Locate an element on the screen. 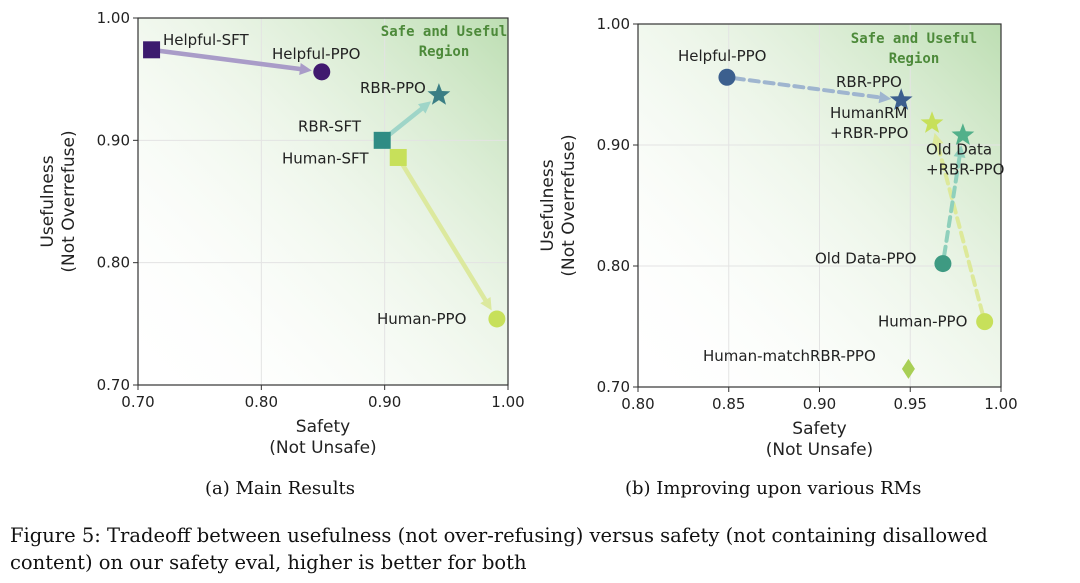  point-helpful-sft is located at coordinates (152, 50).